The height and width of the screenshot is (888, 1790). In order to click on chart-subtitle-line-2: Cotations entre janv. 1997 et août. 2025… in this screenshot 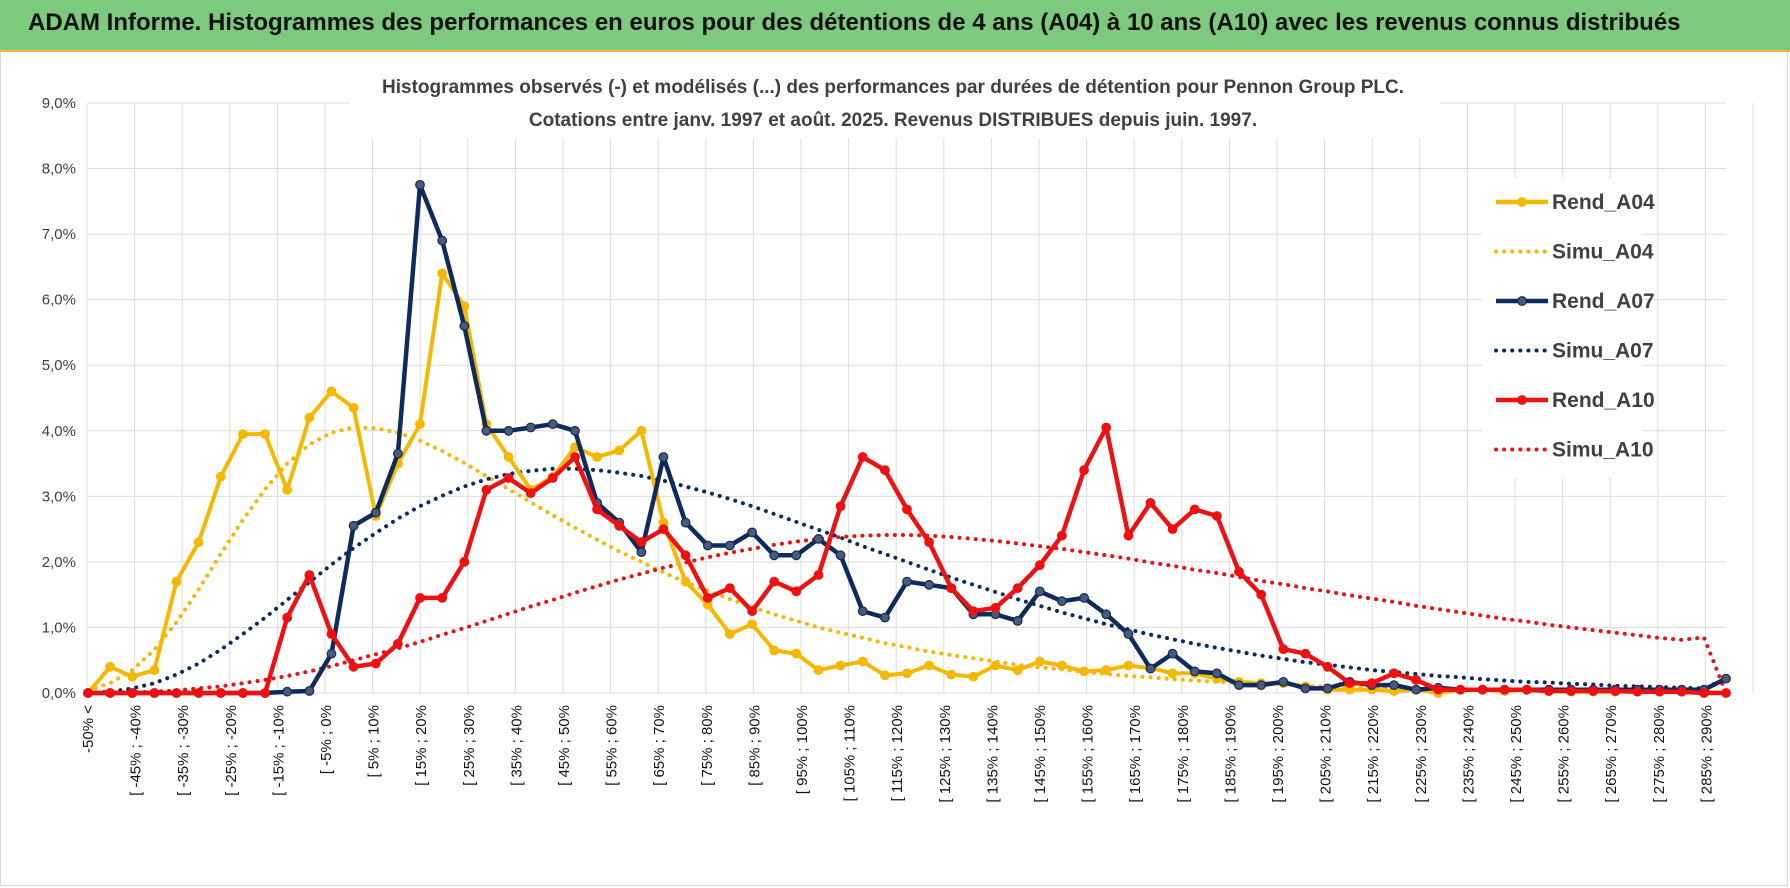, I will do `click(893, 120)`.